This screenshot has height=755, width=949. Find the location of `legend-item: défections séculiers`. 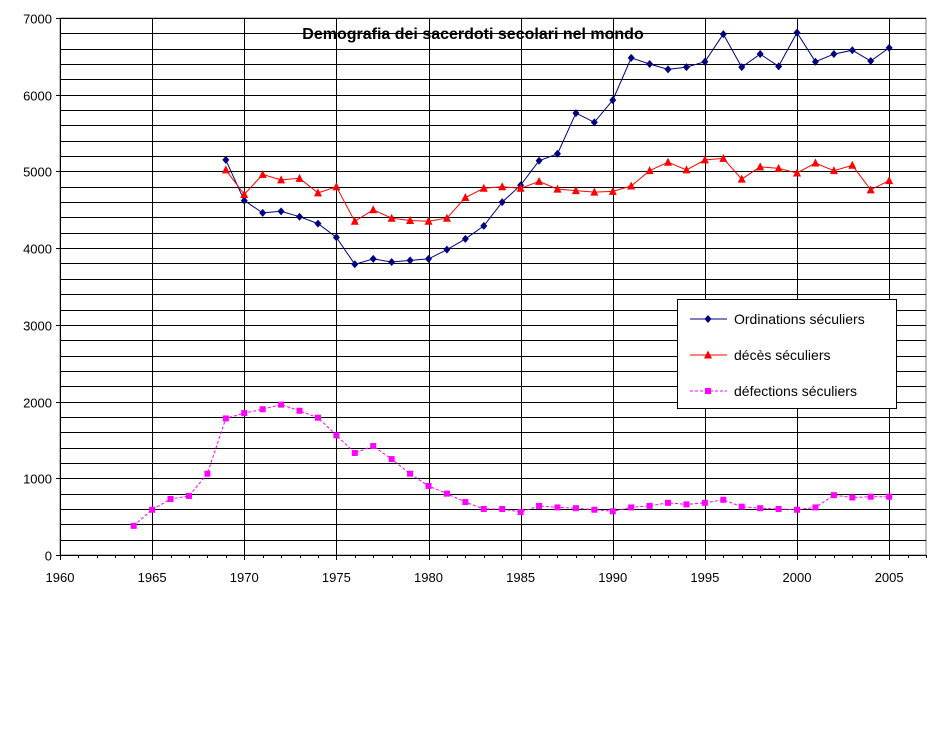

legend-item: défections séculiers is located at coordinates (773, 391).